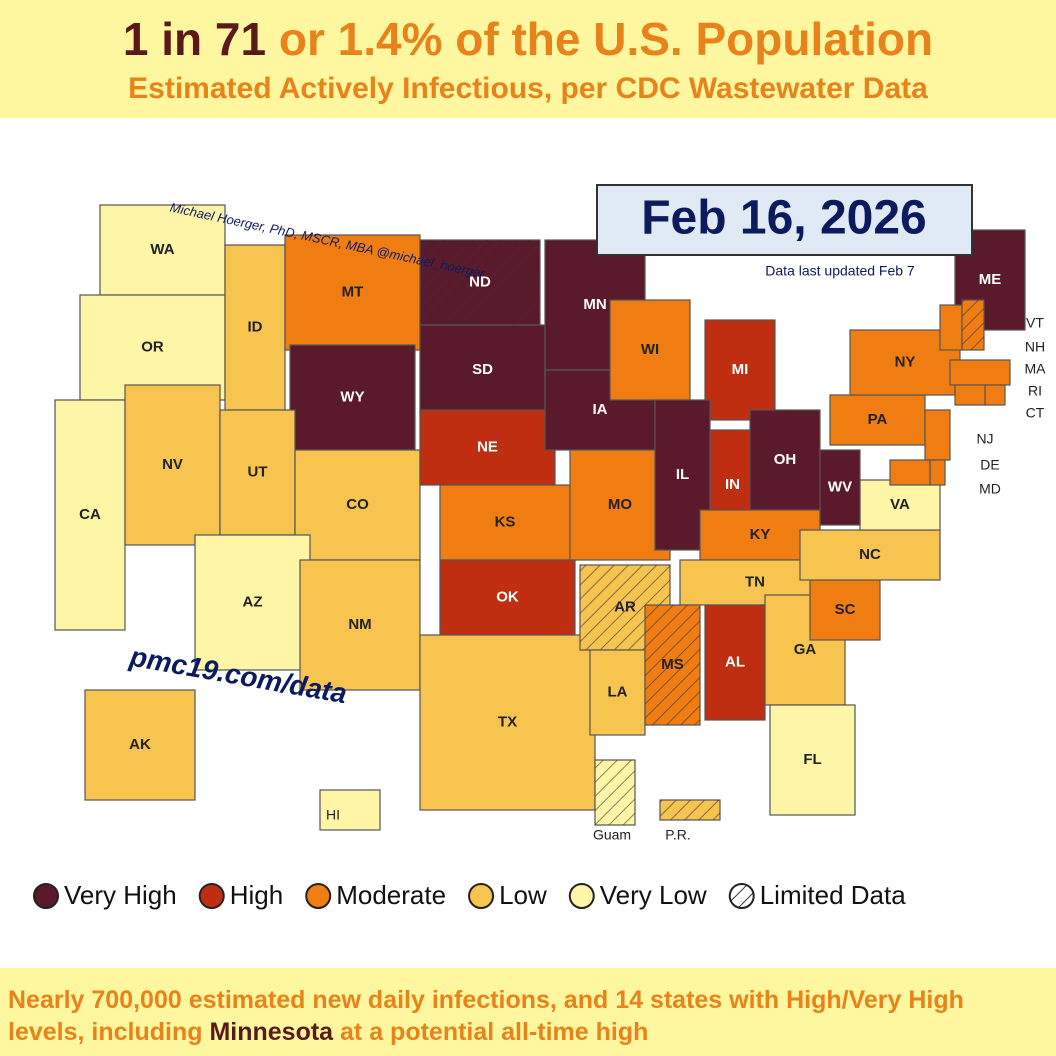 The image size is (1056, 1056). What do you see at coordinates (905, 361) in the screenshot?
I see `state-label: NY` at bounding box center [905, 361].